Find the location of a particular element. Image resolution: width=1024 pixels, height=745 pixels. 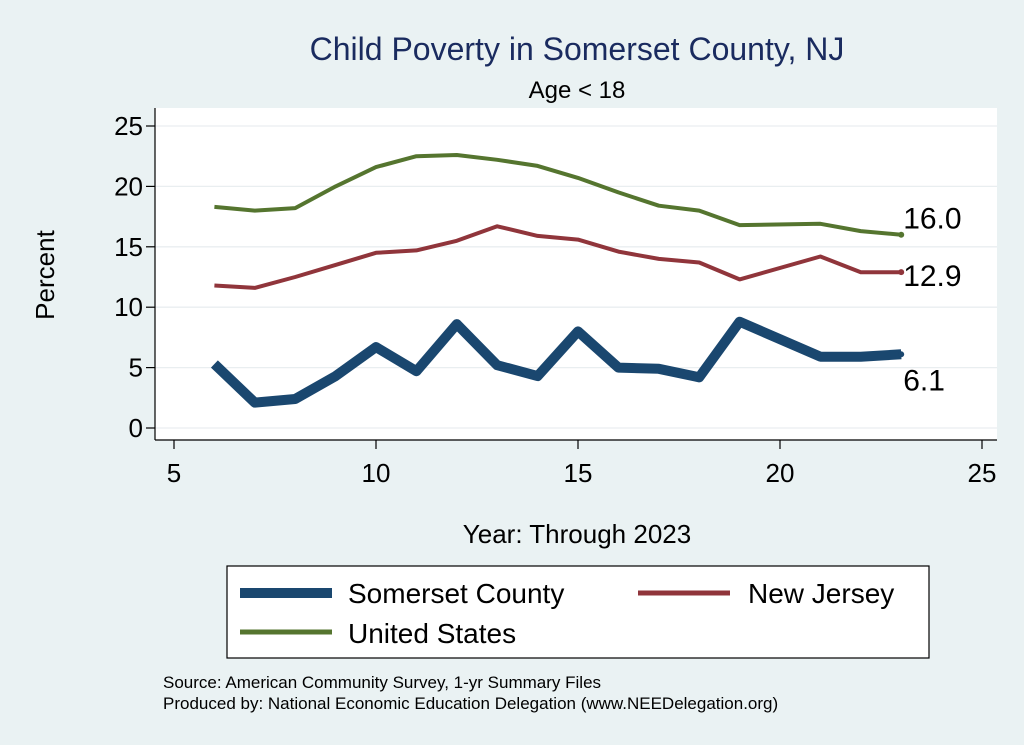

x-tick-label: 5 is located at coordinates (174, 473).